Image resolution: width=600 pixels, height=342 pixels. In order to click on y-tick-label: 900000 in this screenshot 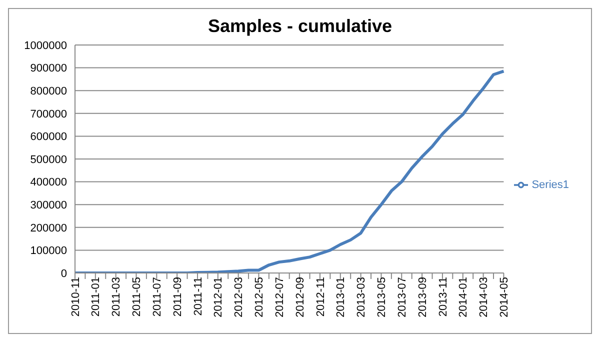, I will do `click(48, 68)`.